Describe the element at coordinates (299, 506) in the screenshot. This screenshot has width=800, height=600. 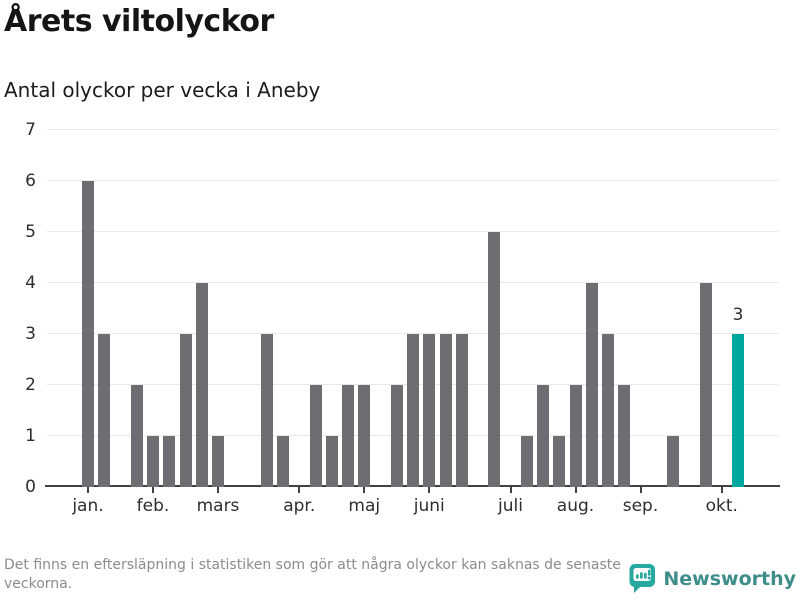
I see `x-axis-month-label: apr.` at that location.